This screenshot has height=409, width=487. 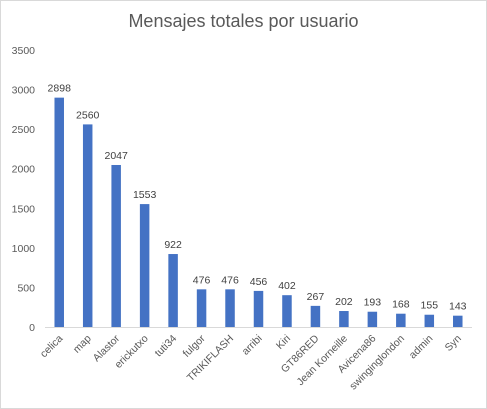 What do you see at coordinates (24, 170) in the screenshot?
I see `y-tick-label: 2000` at bounding box center [24, 170].